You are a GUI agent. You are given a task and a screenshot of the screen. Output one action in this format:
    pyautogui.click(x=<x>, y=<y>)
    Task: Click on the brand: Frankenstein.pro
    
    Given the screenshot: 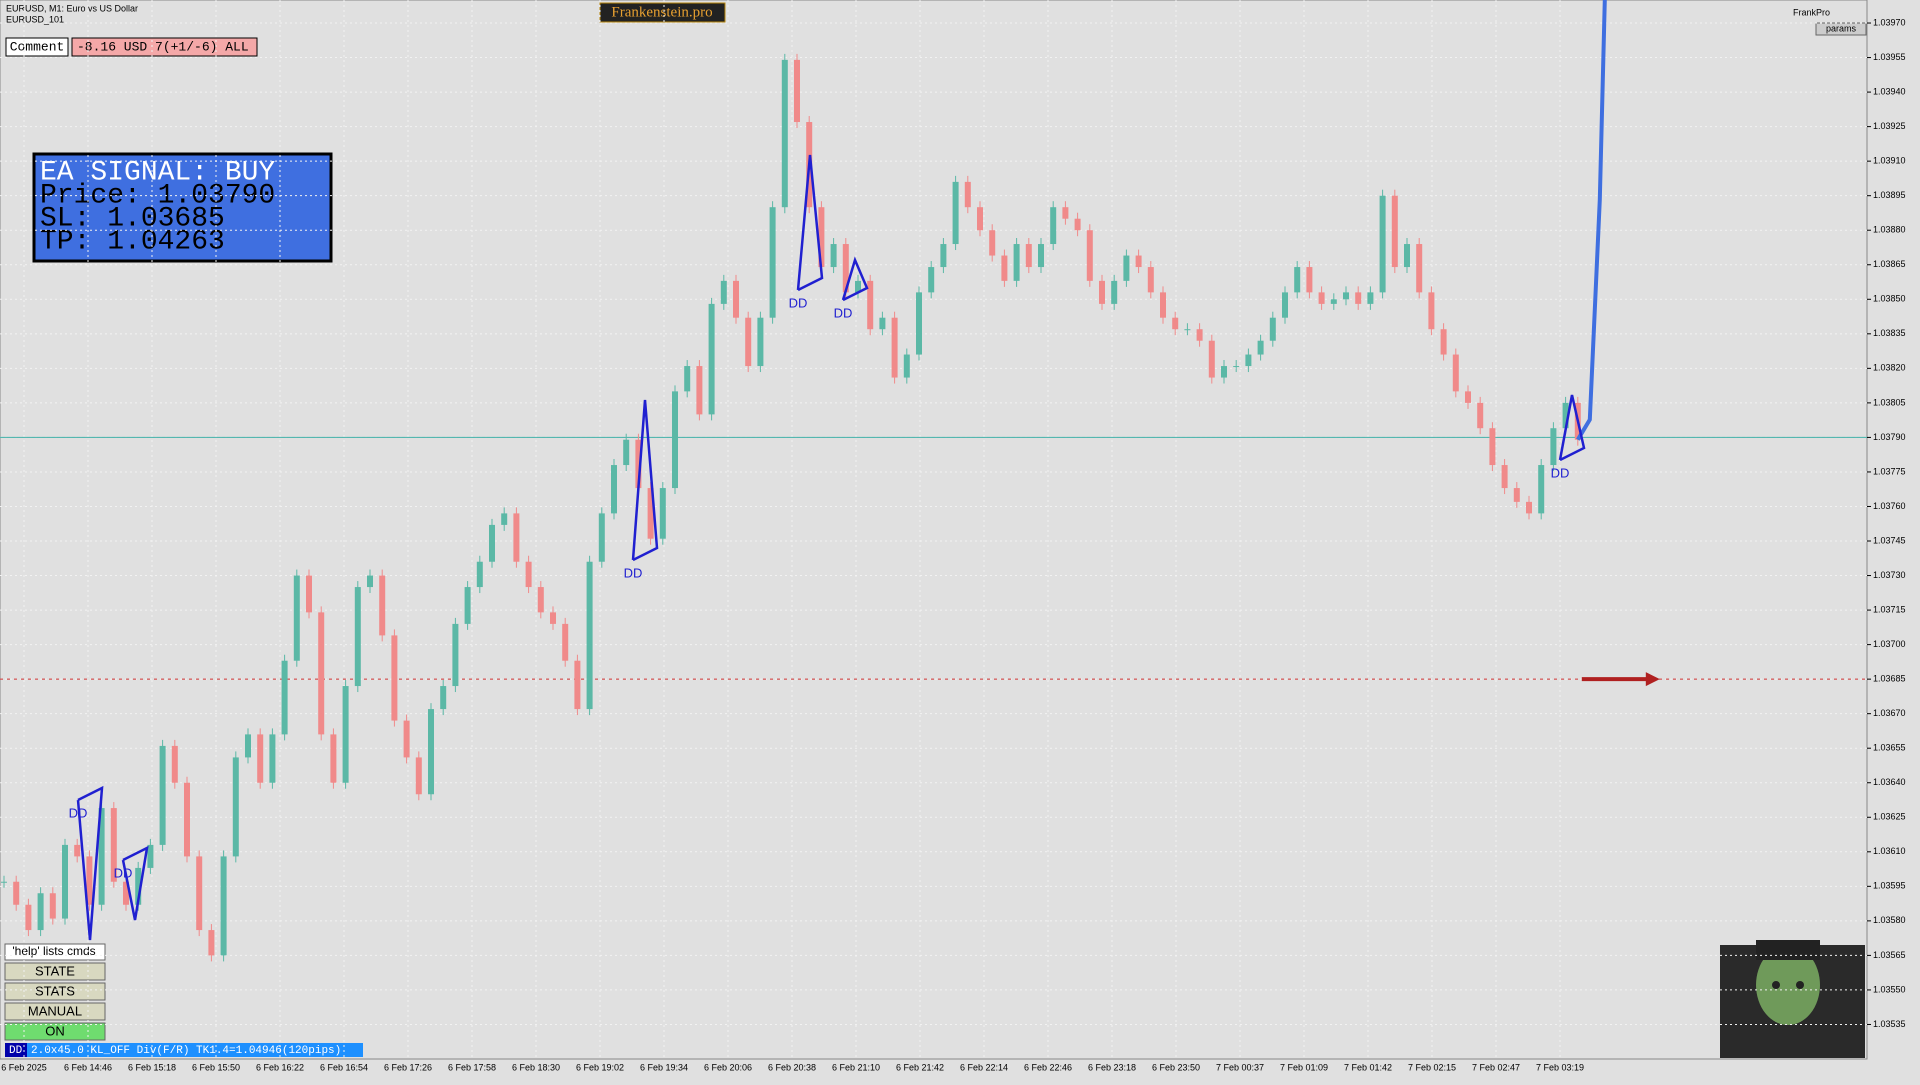 What is the action you would take?
    pyautogui.click(x=661, y=12)
    